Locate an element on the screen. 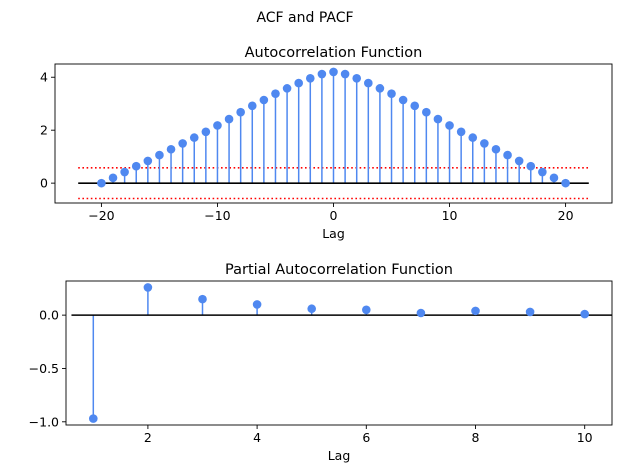 Image resolution: width=621 pixels, height=475 pixels. pacf-xtick-label-2: 6 is located at coordinates (366, 437).